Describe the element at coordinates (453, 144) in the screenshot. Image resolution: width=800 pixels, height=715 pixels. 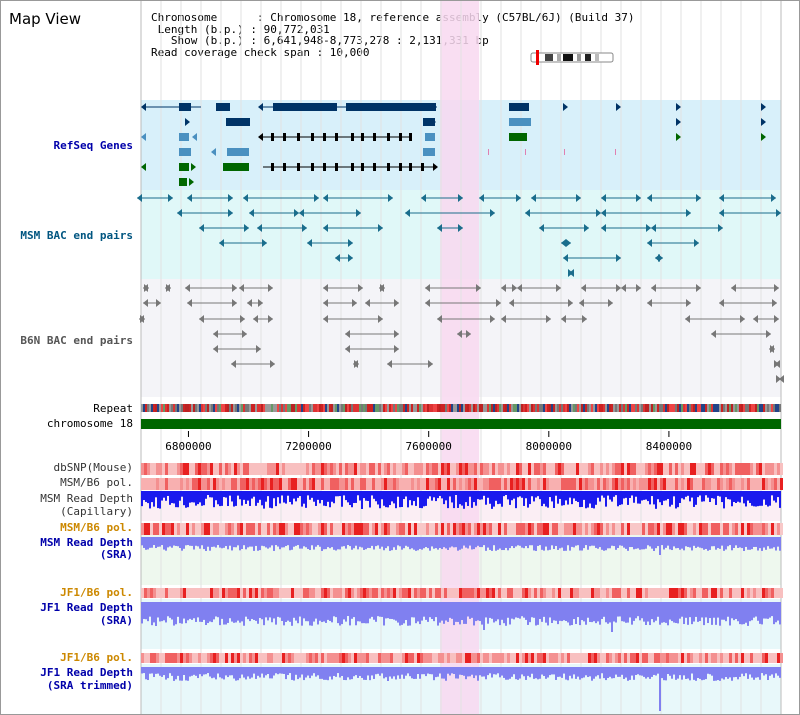
I see `refseq-genes-track` at that location.